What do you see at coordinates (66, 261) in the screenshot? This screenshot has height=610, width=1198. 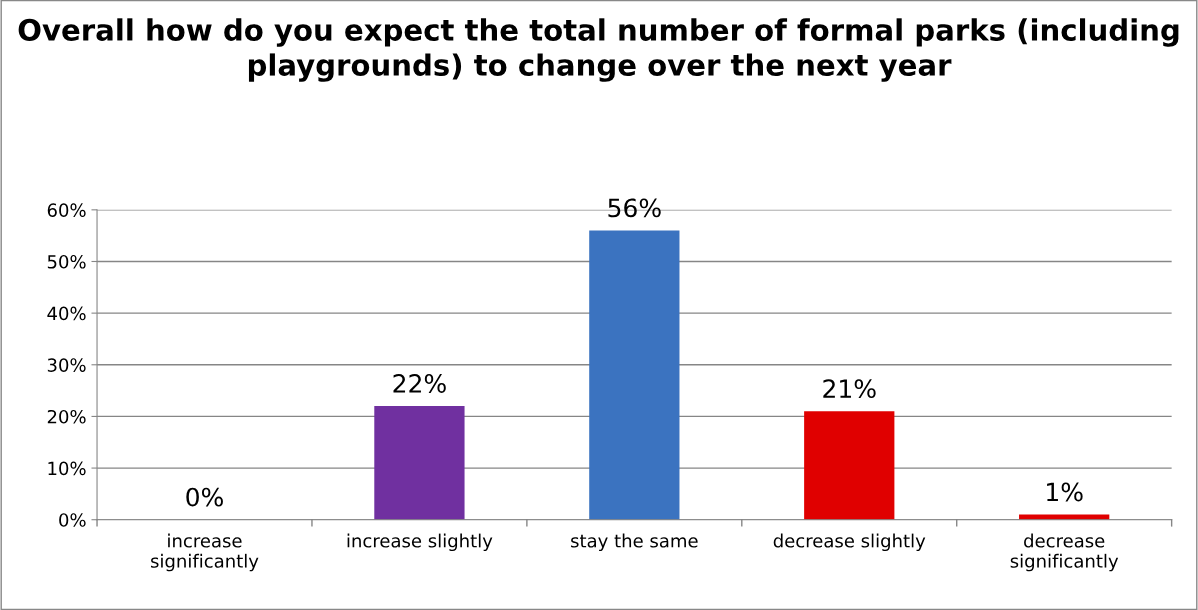 I see `y-tick-label: 50%` at bounding box center [66, 261].